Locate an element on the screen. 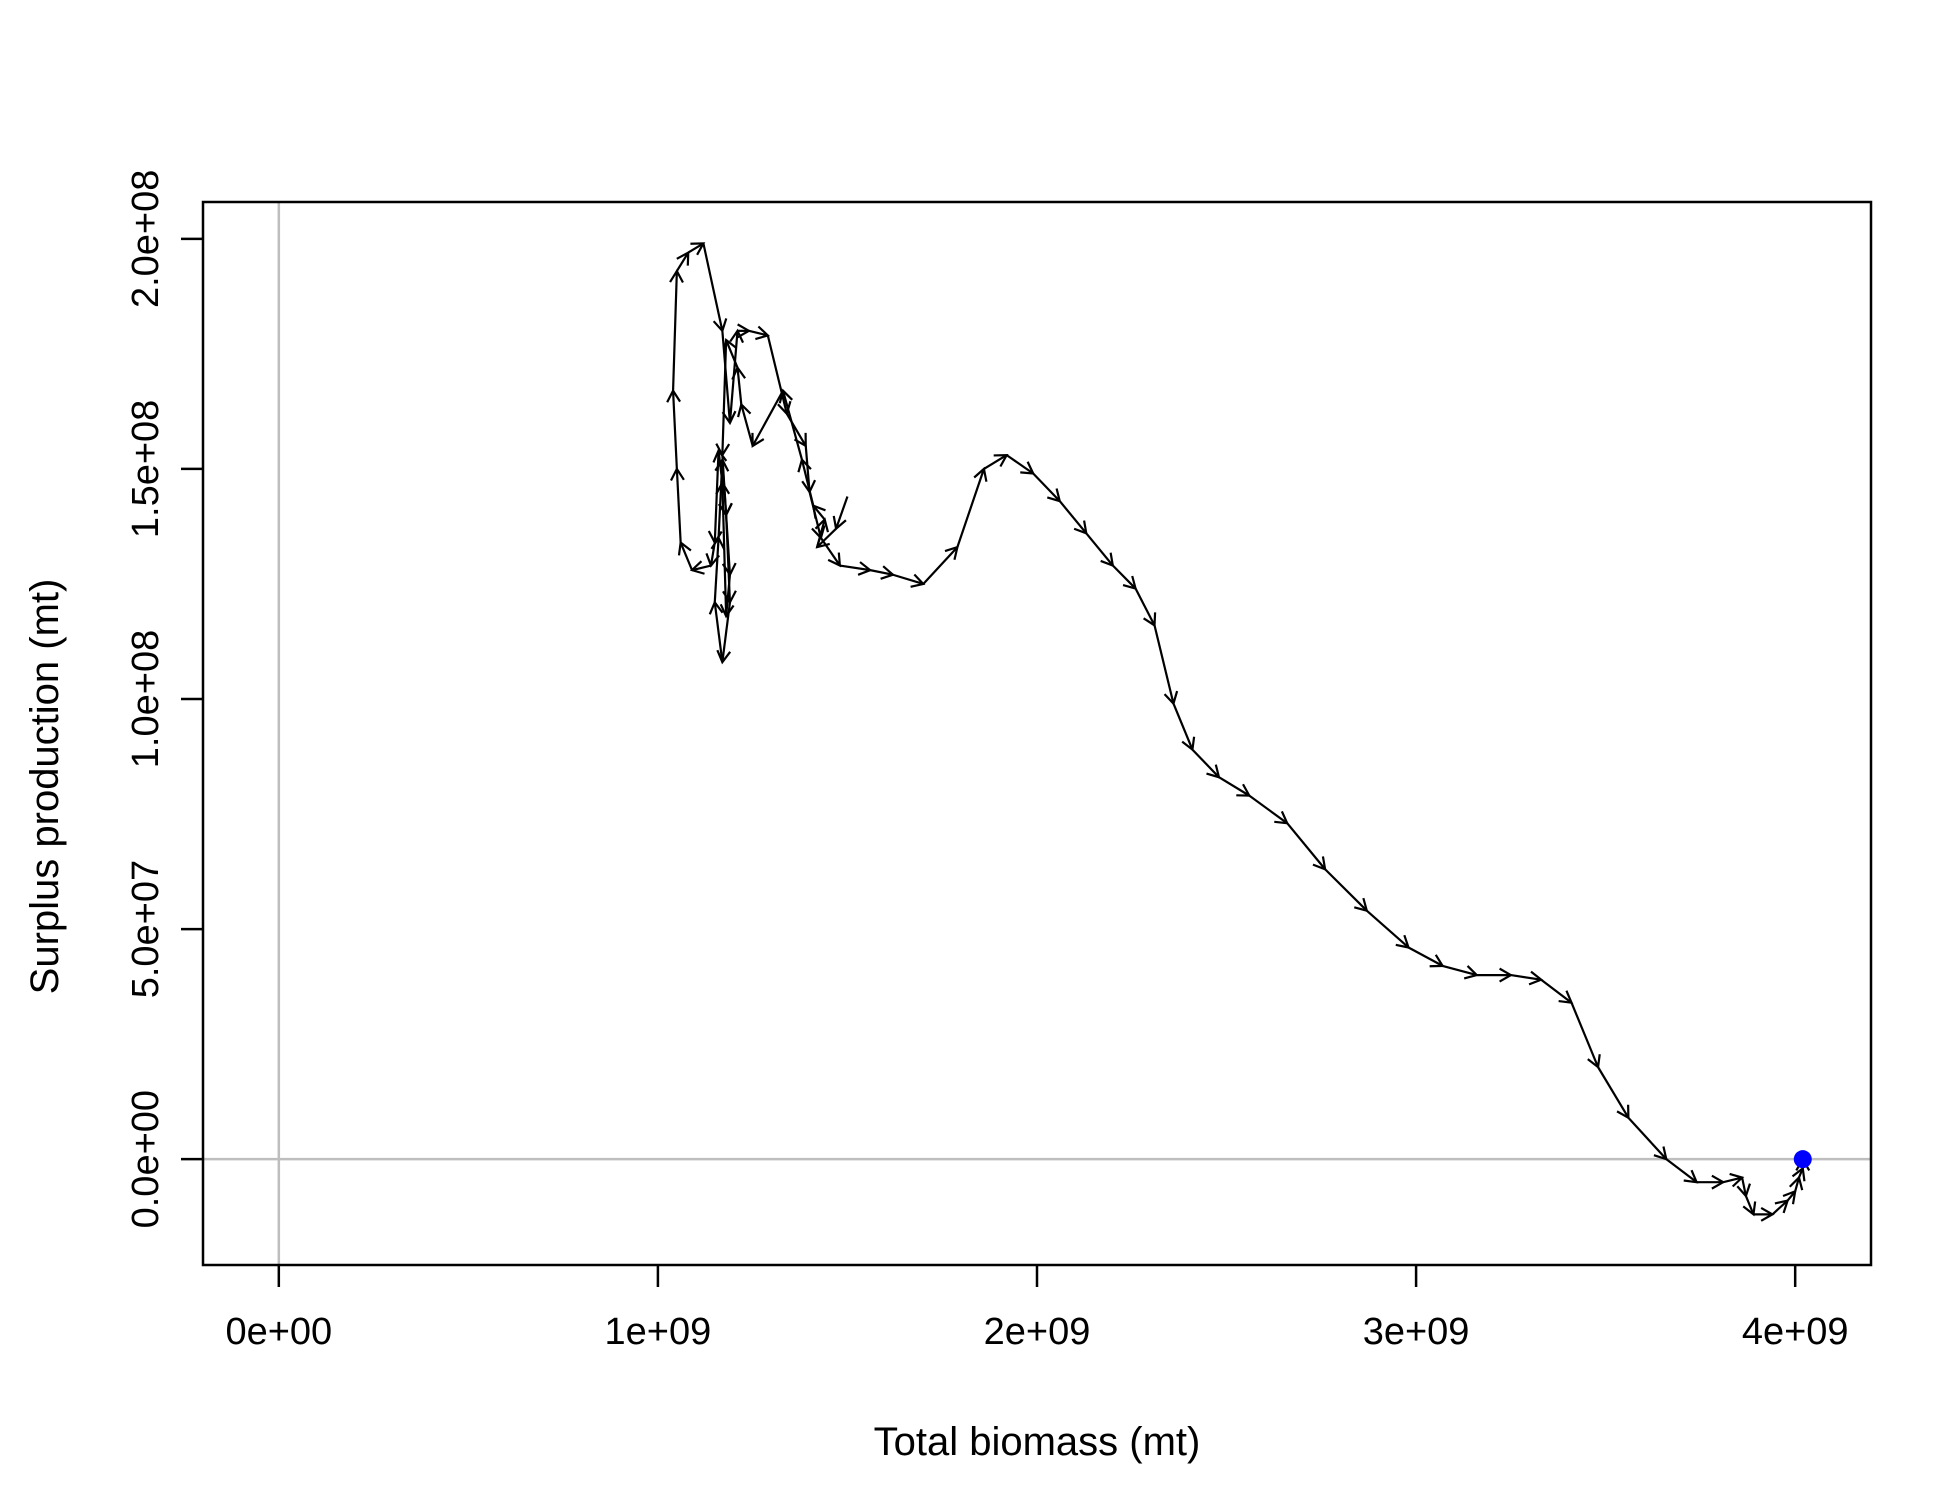  y-tick-label: 5.0e+07 is located at coordinates (146, 929).